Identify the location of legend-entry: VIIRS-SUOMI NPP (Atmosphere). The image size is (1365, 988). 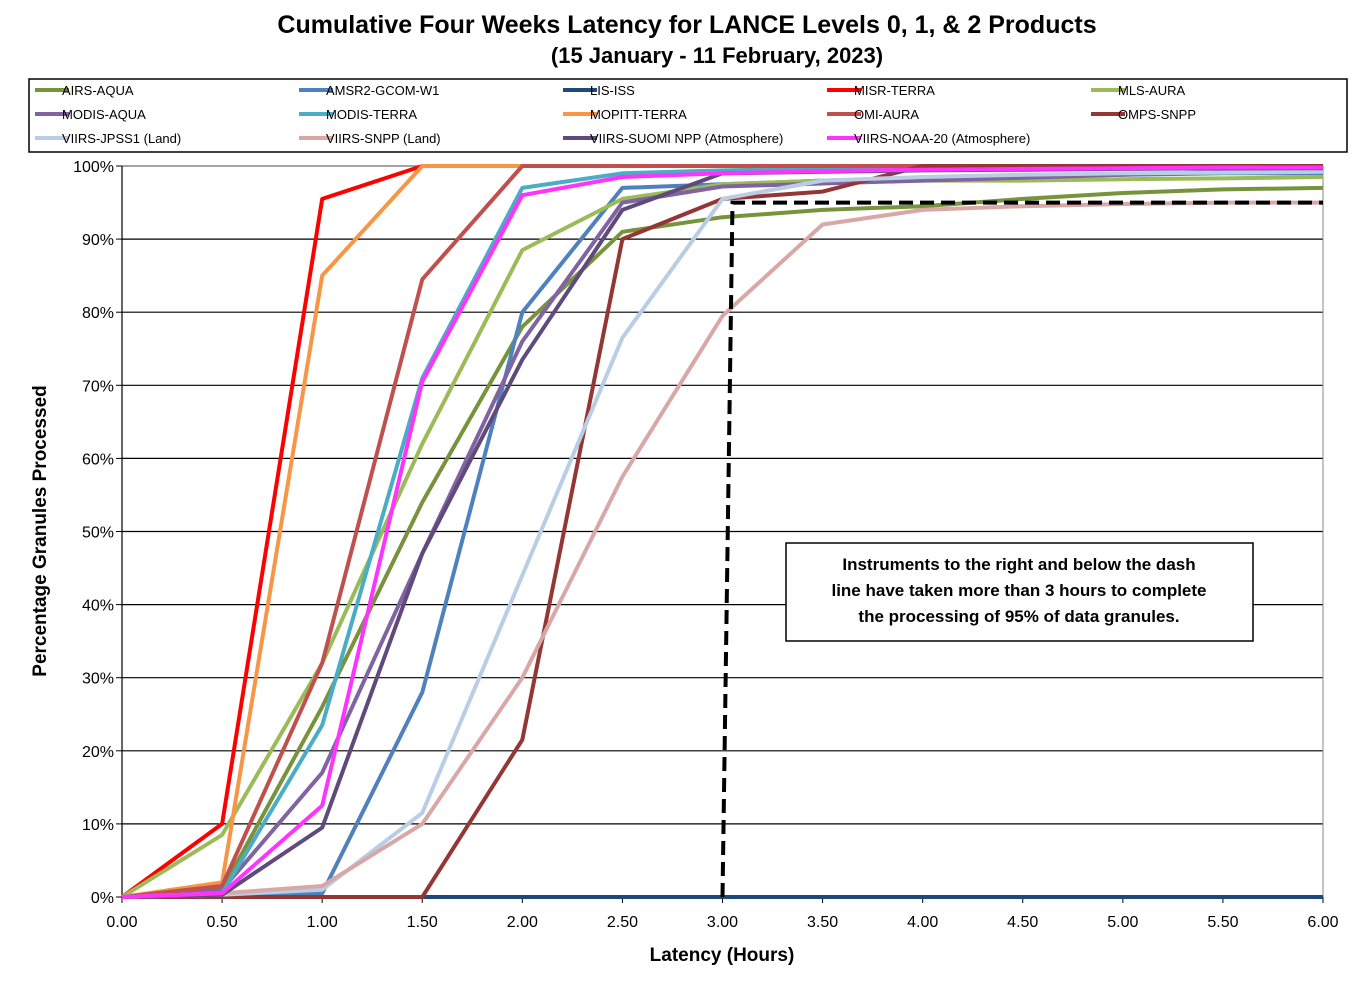
(686, 138).